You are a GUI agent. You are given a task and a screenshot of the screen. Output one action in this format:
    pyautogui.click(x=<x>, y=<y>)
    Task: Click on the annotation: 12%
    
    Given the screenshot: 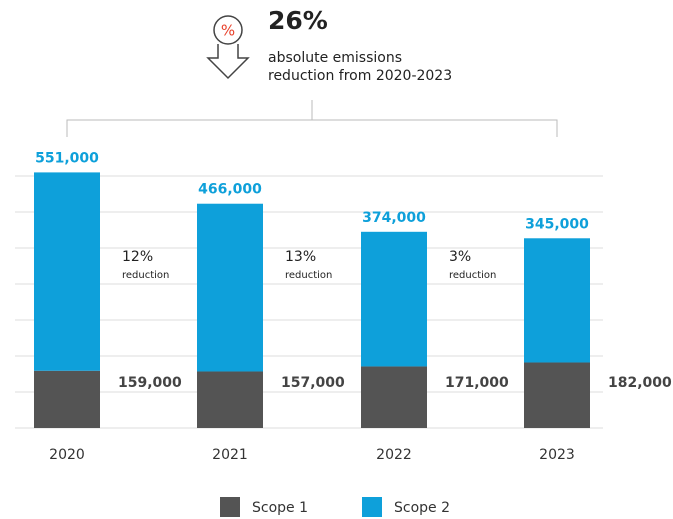 What is the action you would take?
    pyautogui.click(x=137, y=257)
    